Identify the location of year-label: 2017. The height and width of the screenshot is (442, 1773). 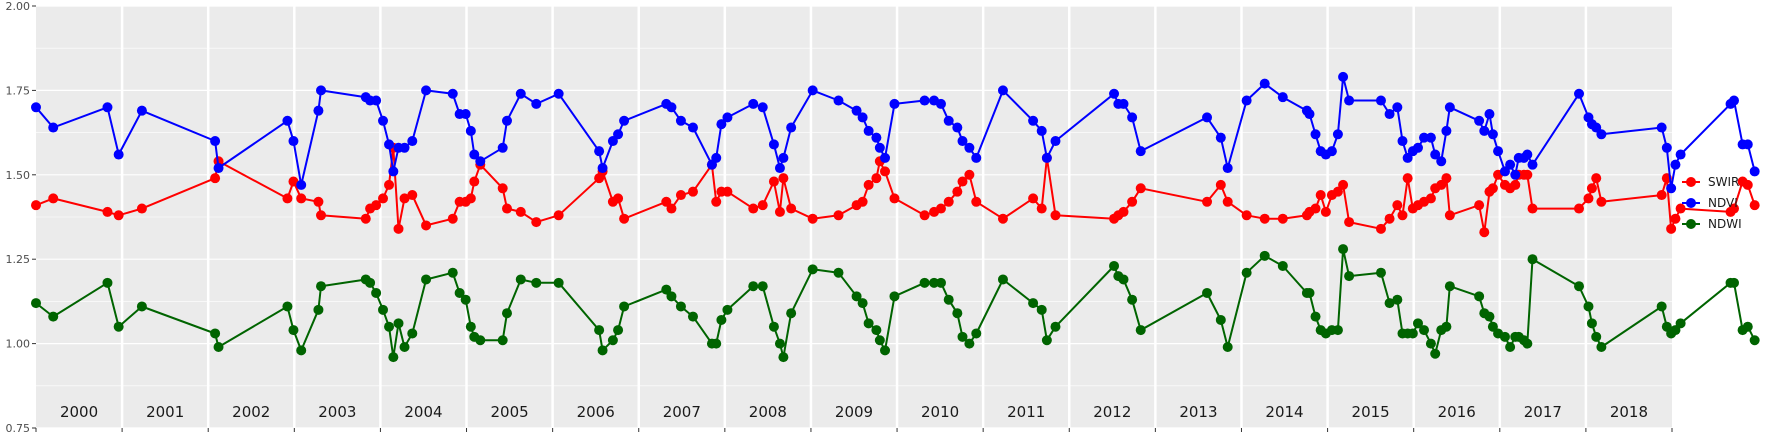
(1543, 412).